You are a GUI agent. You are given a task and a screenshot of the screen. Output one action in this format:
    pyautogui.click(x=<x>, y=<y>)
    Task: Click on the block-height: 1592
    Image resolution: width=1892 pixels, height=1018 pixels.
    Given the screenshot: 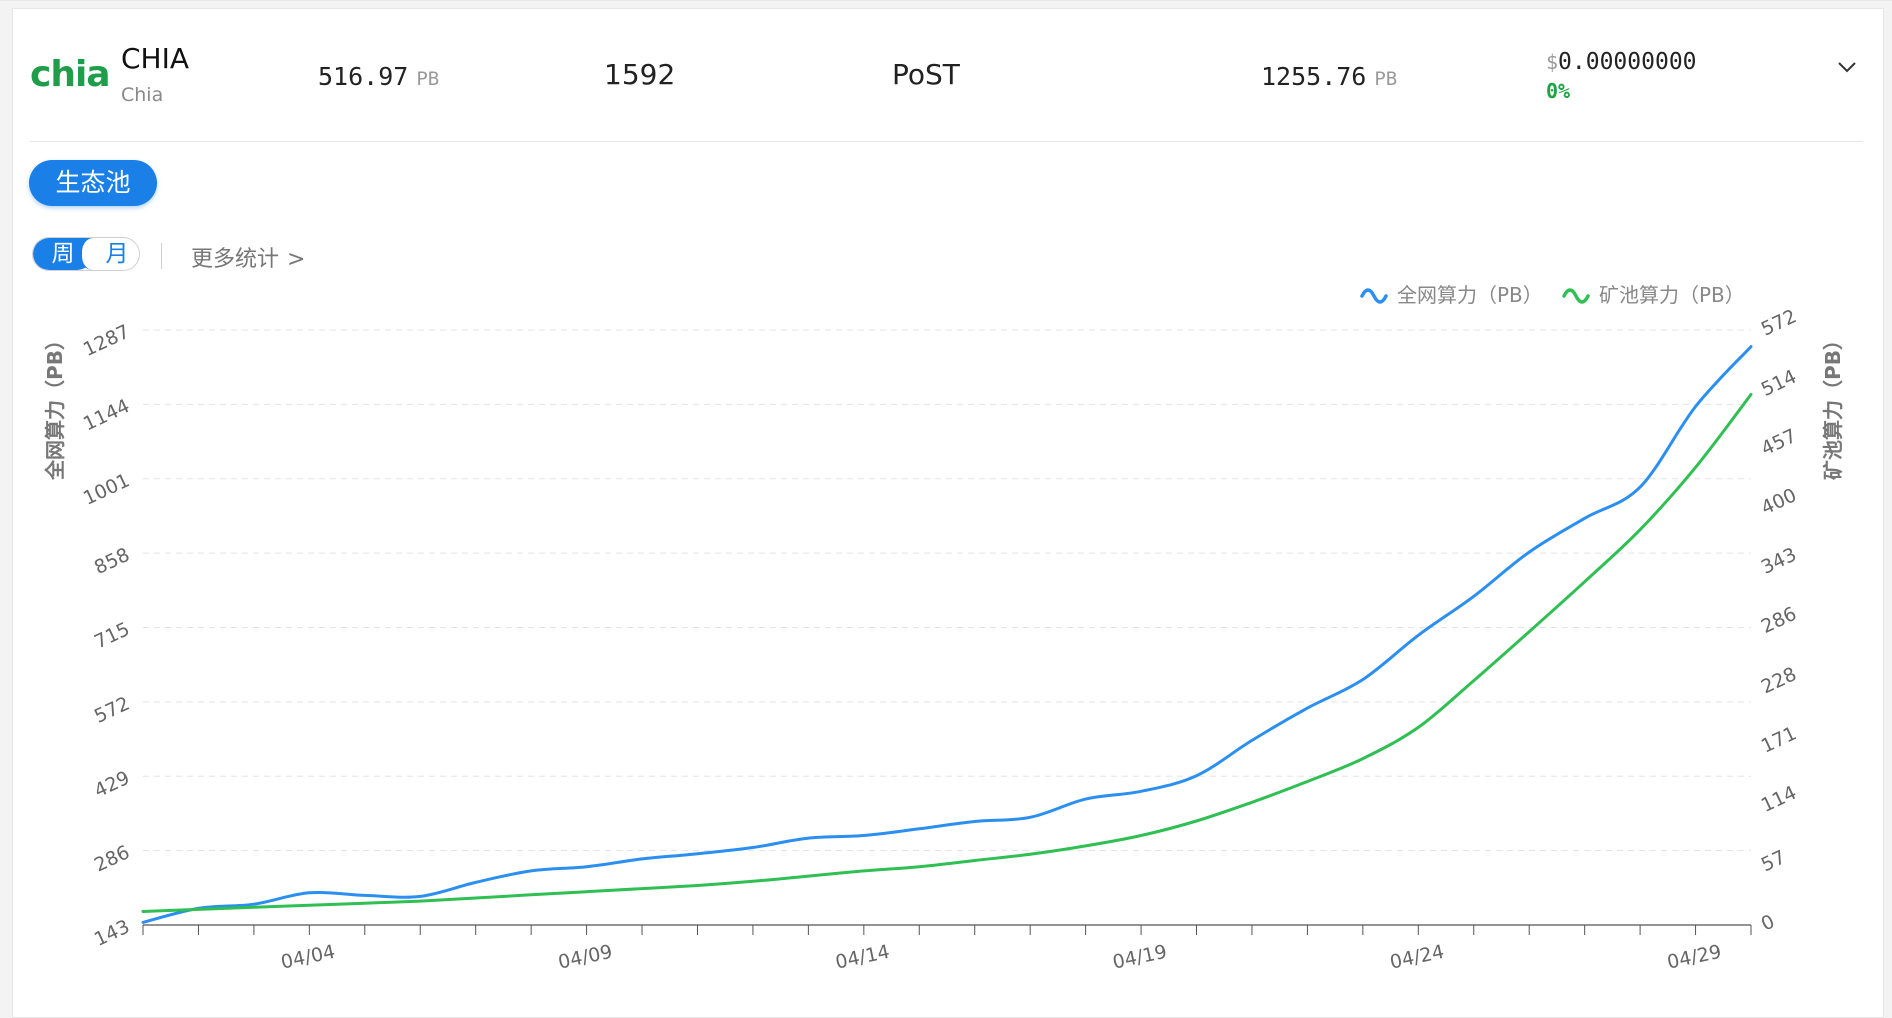 What is the action you would take?
    pyautogui.click(x=640, y=74)
    